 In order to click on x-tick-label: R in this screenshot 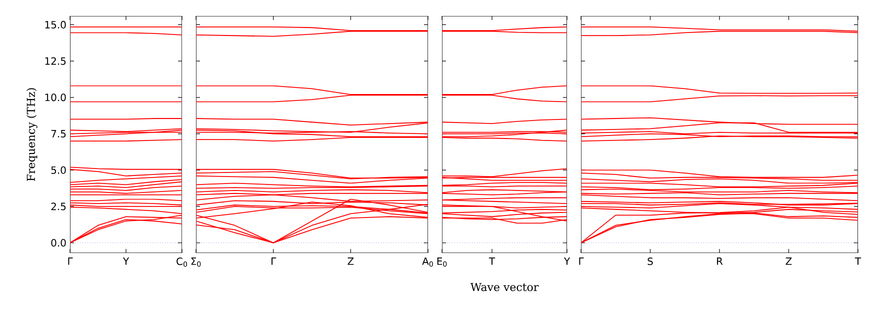, I will do `click(720, 261)`.